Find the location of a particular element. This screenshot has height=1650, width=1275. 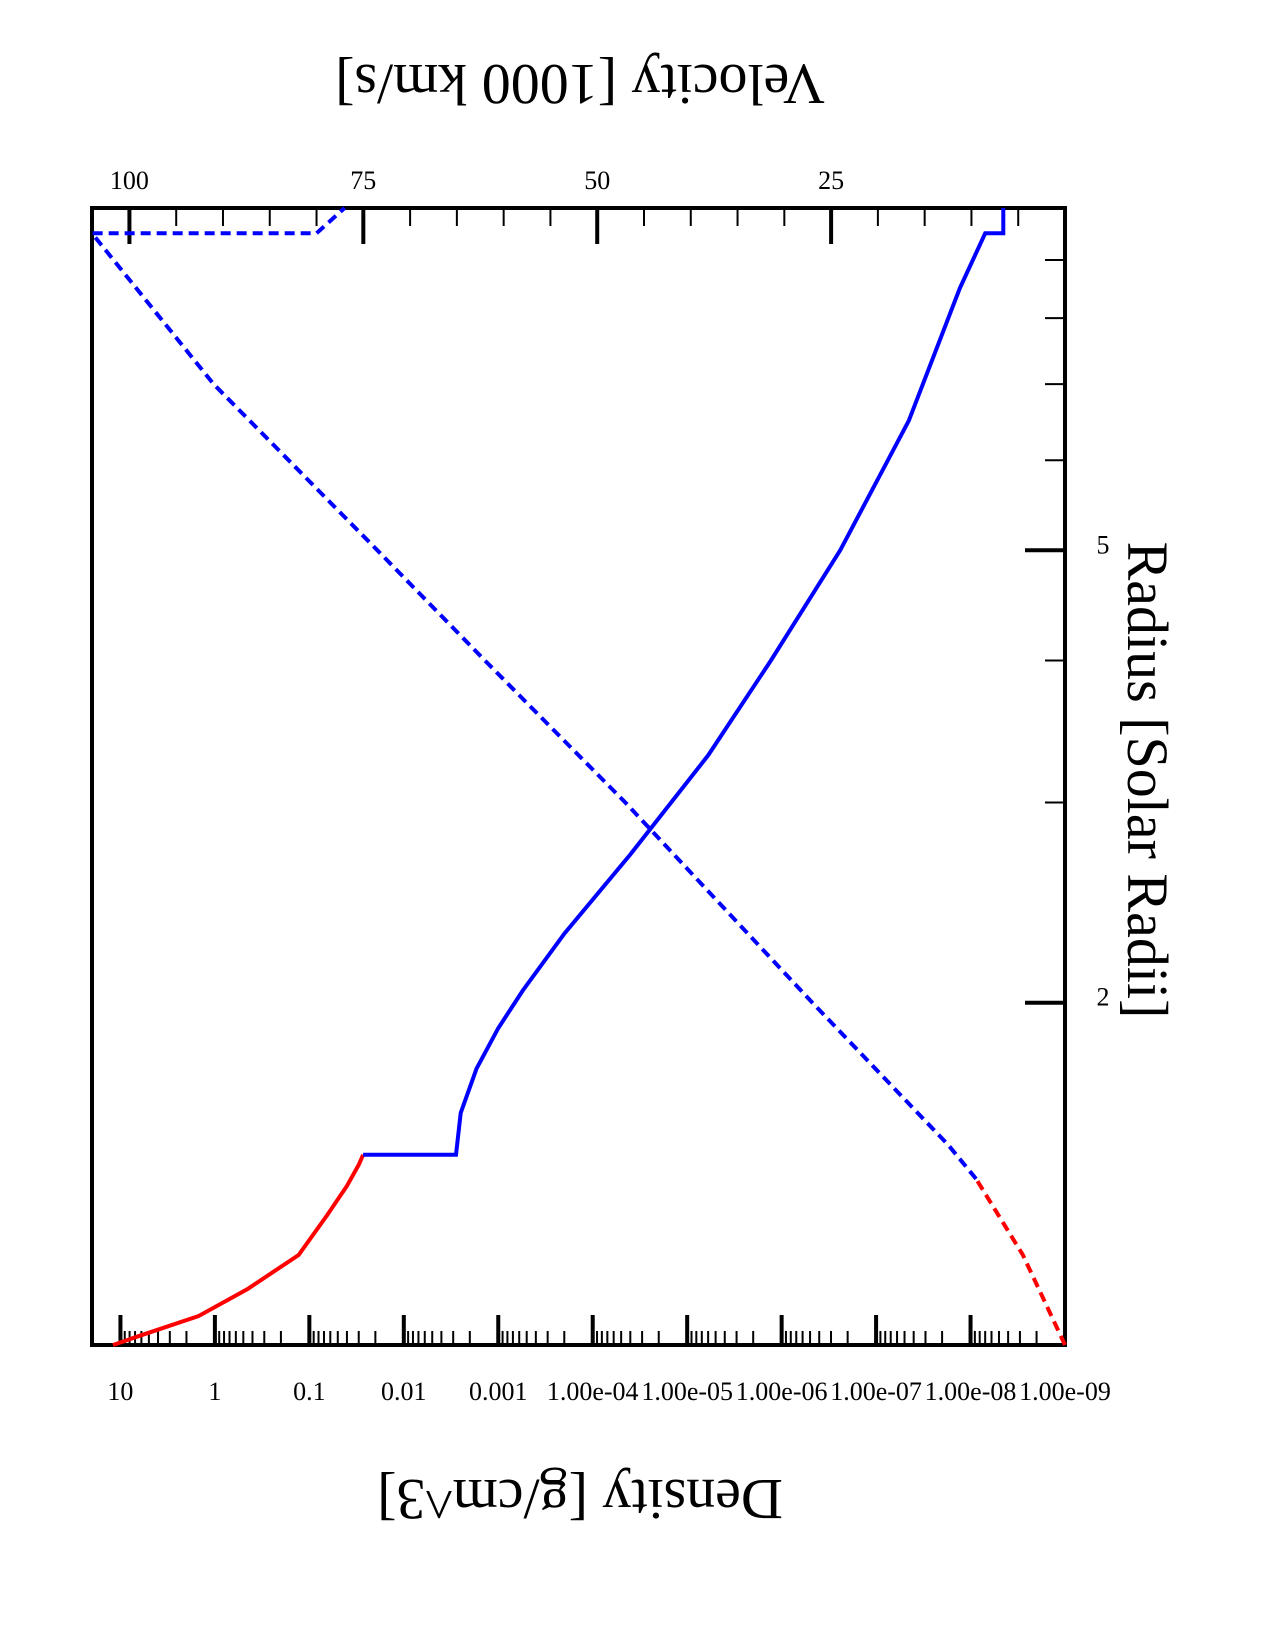

radius-tick-label: 5 is located at coordinates (1103, 544).